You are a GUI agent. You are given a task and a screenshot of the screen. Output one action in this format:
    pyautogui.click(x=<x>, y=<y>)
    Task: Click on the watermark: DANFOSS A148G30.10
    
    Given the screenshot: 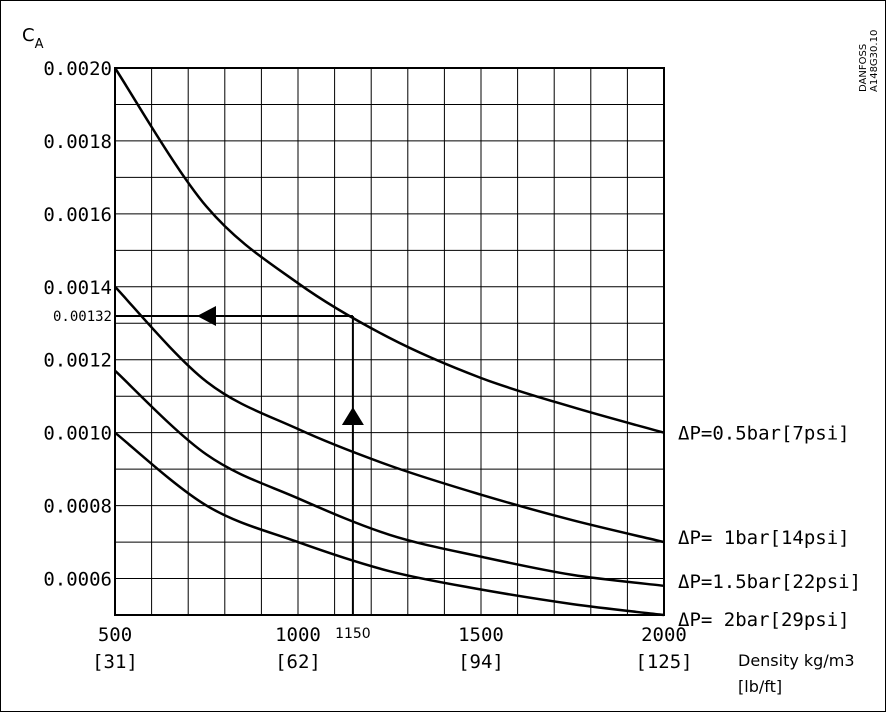 What is the action you would take?
    pyautogui.click(x=869, y=61)
    